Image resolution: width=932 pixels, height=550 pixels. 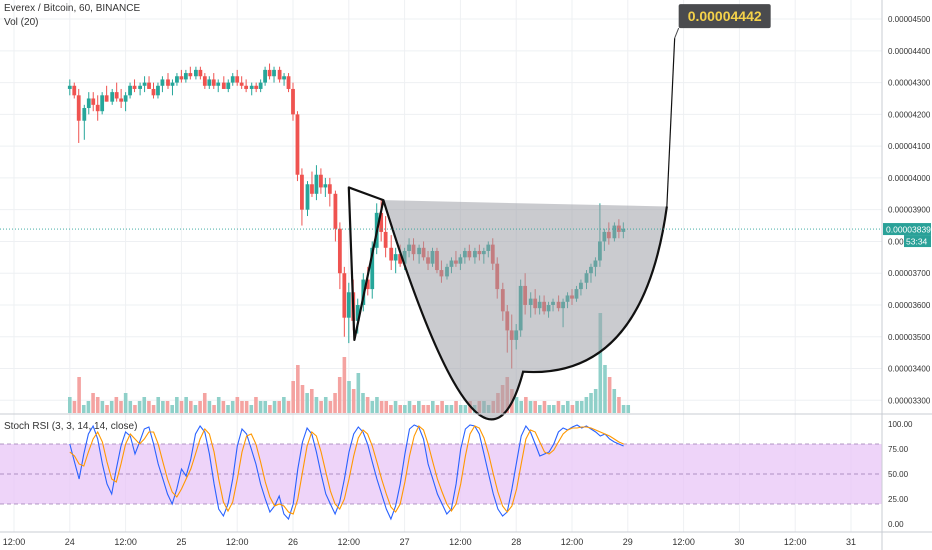 What do you see at coordinates (346, 472) in the screenshot?
I see `stoch-k-line` at bounding box center [346, 472].